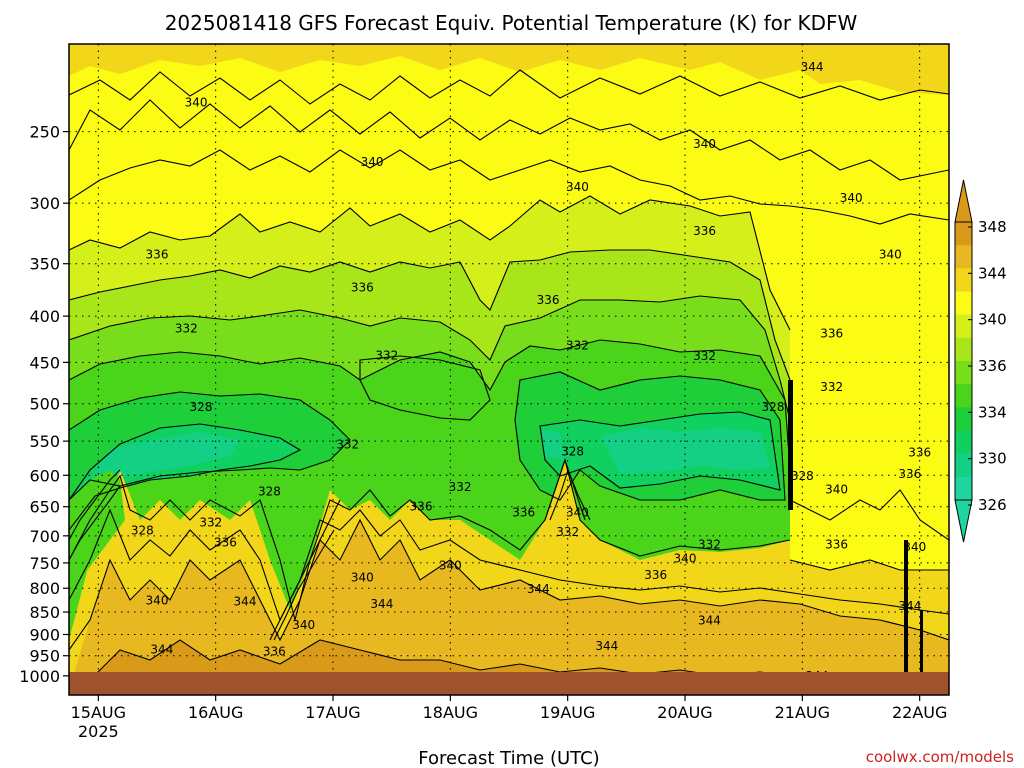  I want to click on contour-line-328-a, so click(185, 477).